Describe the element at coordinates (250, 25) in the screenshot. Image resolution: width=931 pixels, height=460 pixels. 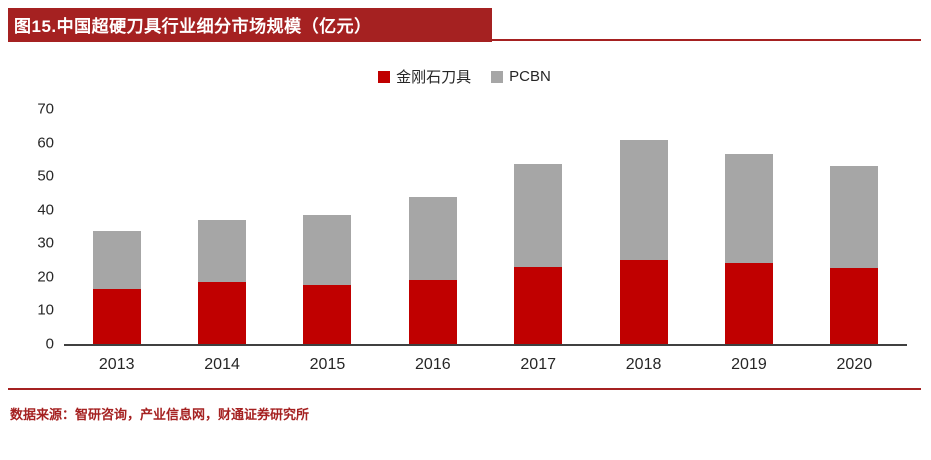
I see `figure-title: 图15.中国超硬刀具行业细分市场规模（亿元）` at that location.